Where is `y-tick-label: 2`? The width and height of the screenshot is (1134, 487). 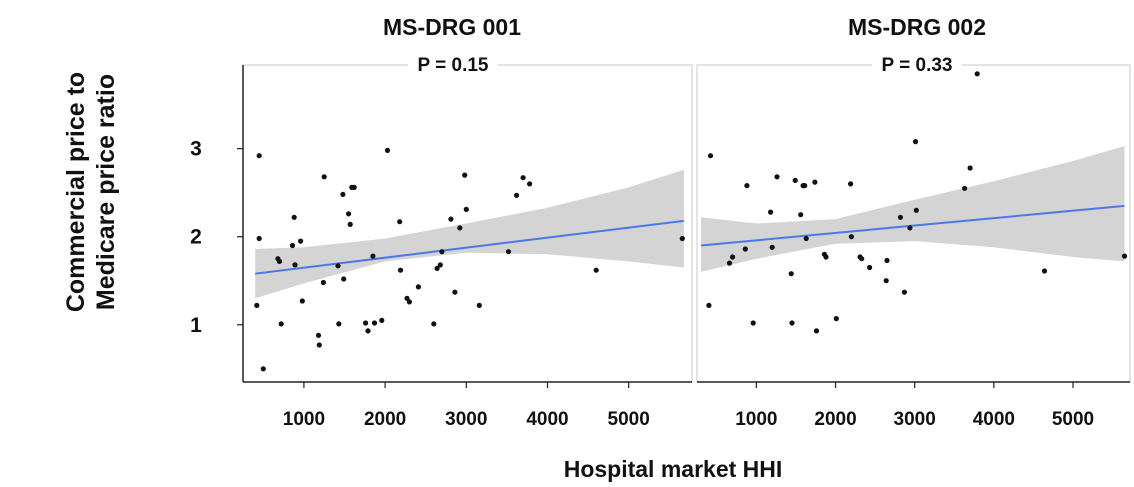
y-tick-label: 2 is located at coordinates (196, 237).